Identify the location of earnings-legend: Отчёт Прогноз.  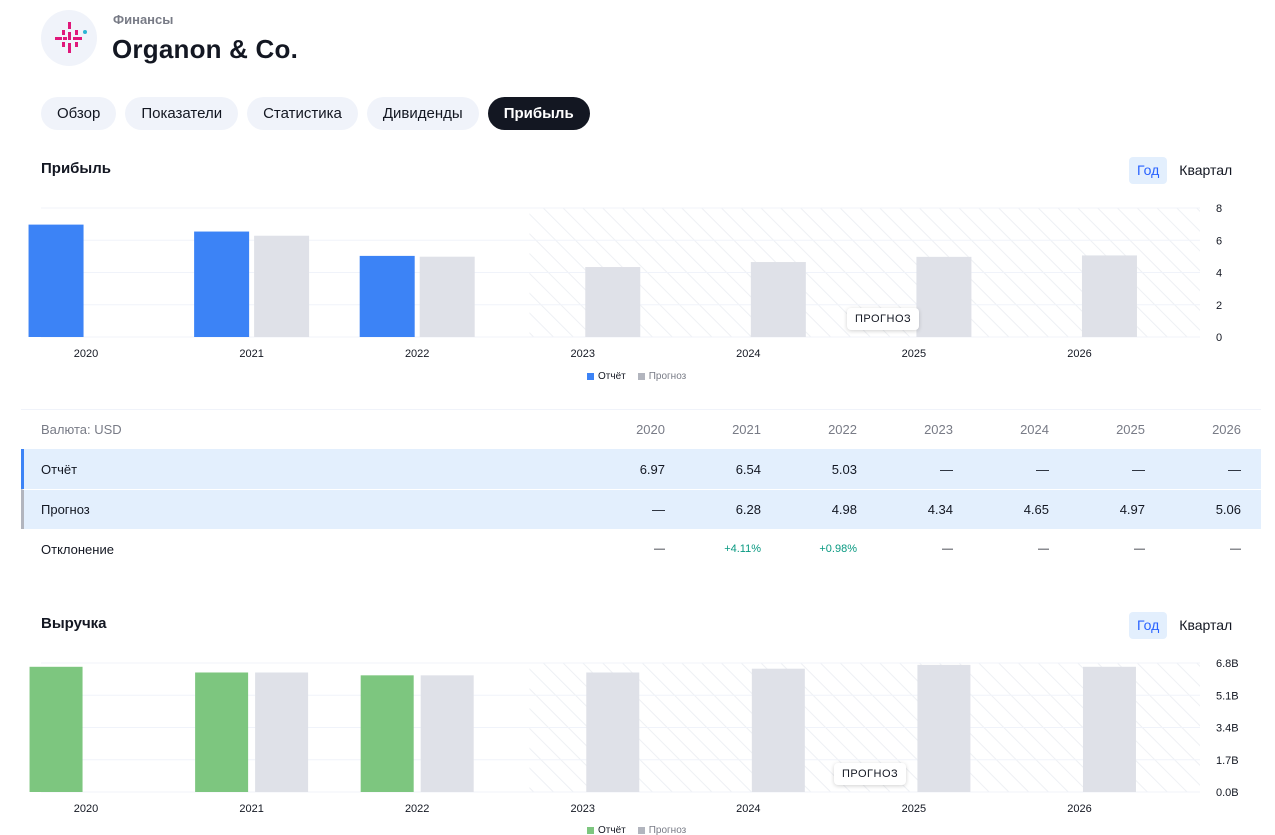
(636, 376).